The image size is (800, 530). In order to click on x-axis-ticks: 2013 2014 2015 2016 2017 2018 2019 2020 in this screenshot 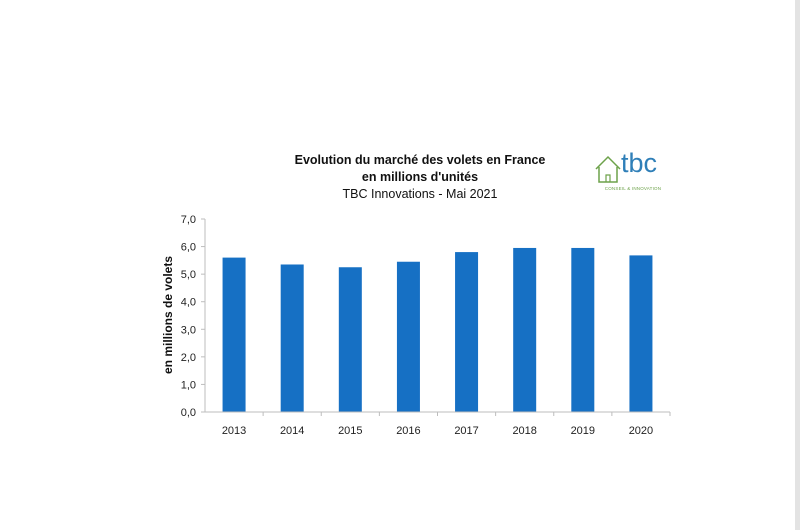, I will do `click(446, 424)`.